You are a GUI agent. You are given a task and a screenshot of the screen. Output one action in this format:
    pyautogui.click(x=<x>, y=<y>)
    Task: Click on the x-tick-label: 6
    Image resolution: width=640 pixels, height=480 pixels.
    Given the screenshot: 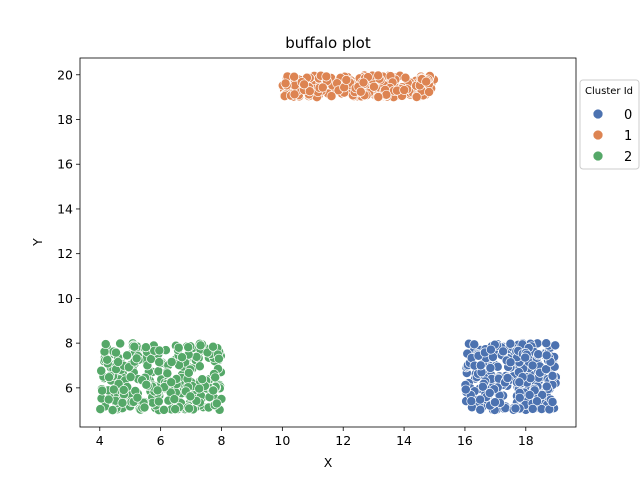 What is the action you would take?
    pyautogui.click(x=161, y=440)
    